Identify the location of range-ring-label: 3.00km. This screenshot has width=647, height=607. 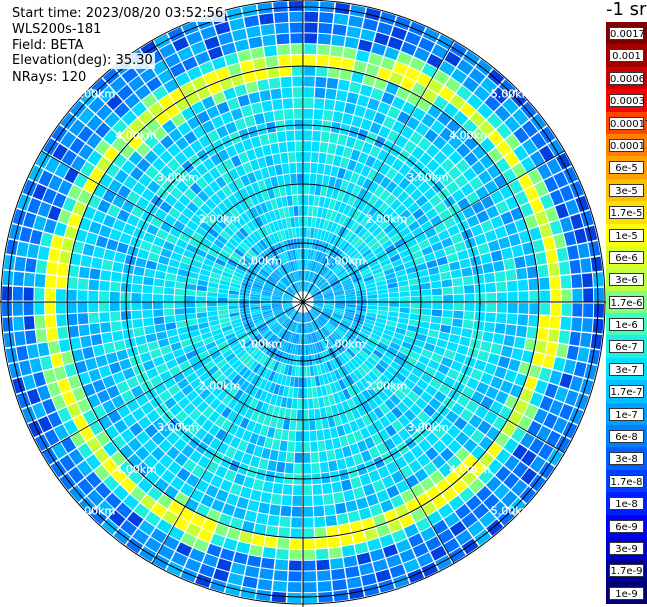
(428, 427).